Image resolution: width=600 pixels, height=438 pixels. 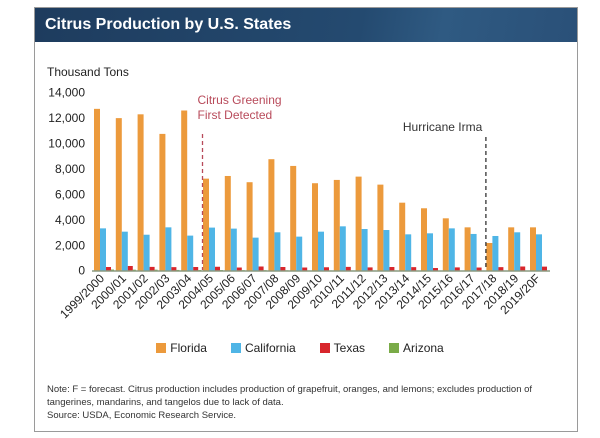 I want to click on bar-california-2011/12, so click(x=364, y=249).